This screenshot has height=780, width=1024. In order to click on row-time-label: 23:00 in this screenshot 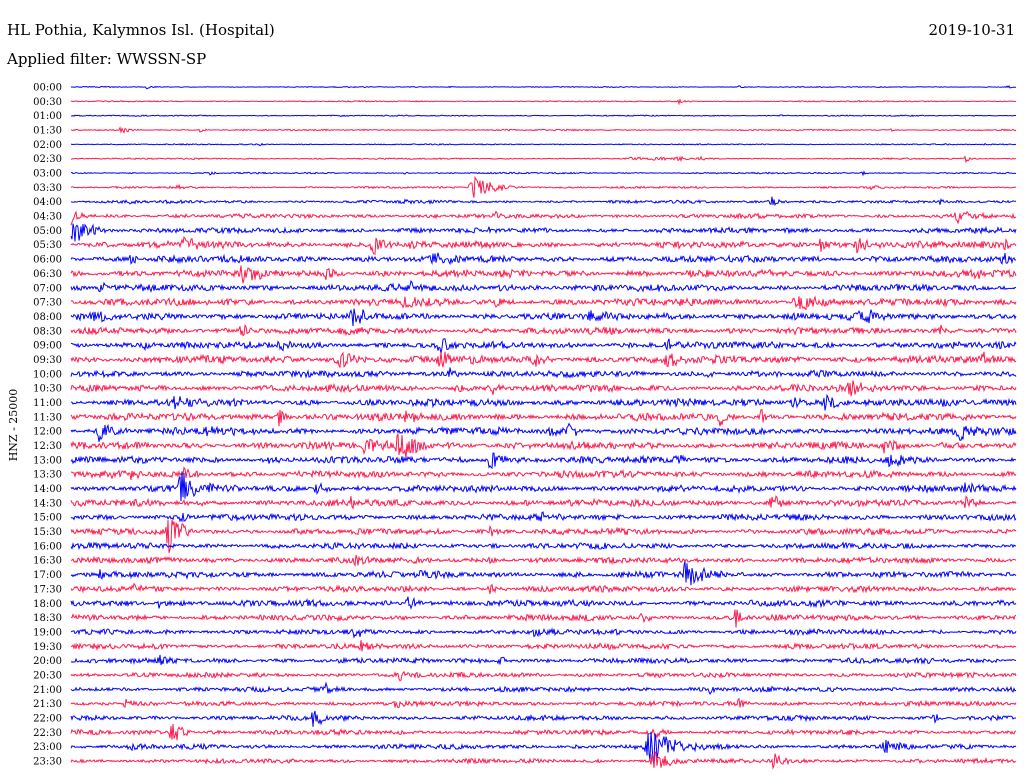, I will do `click(47, 747)`.